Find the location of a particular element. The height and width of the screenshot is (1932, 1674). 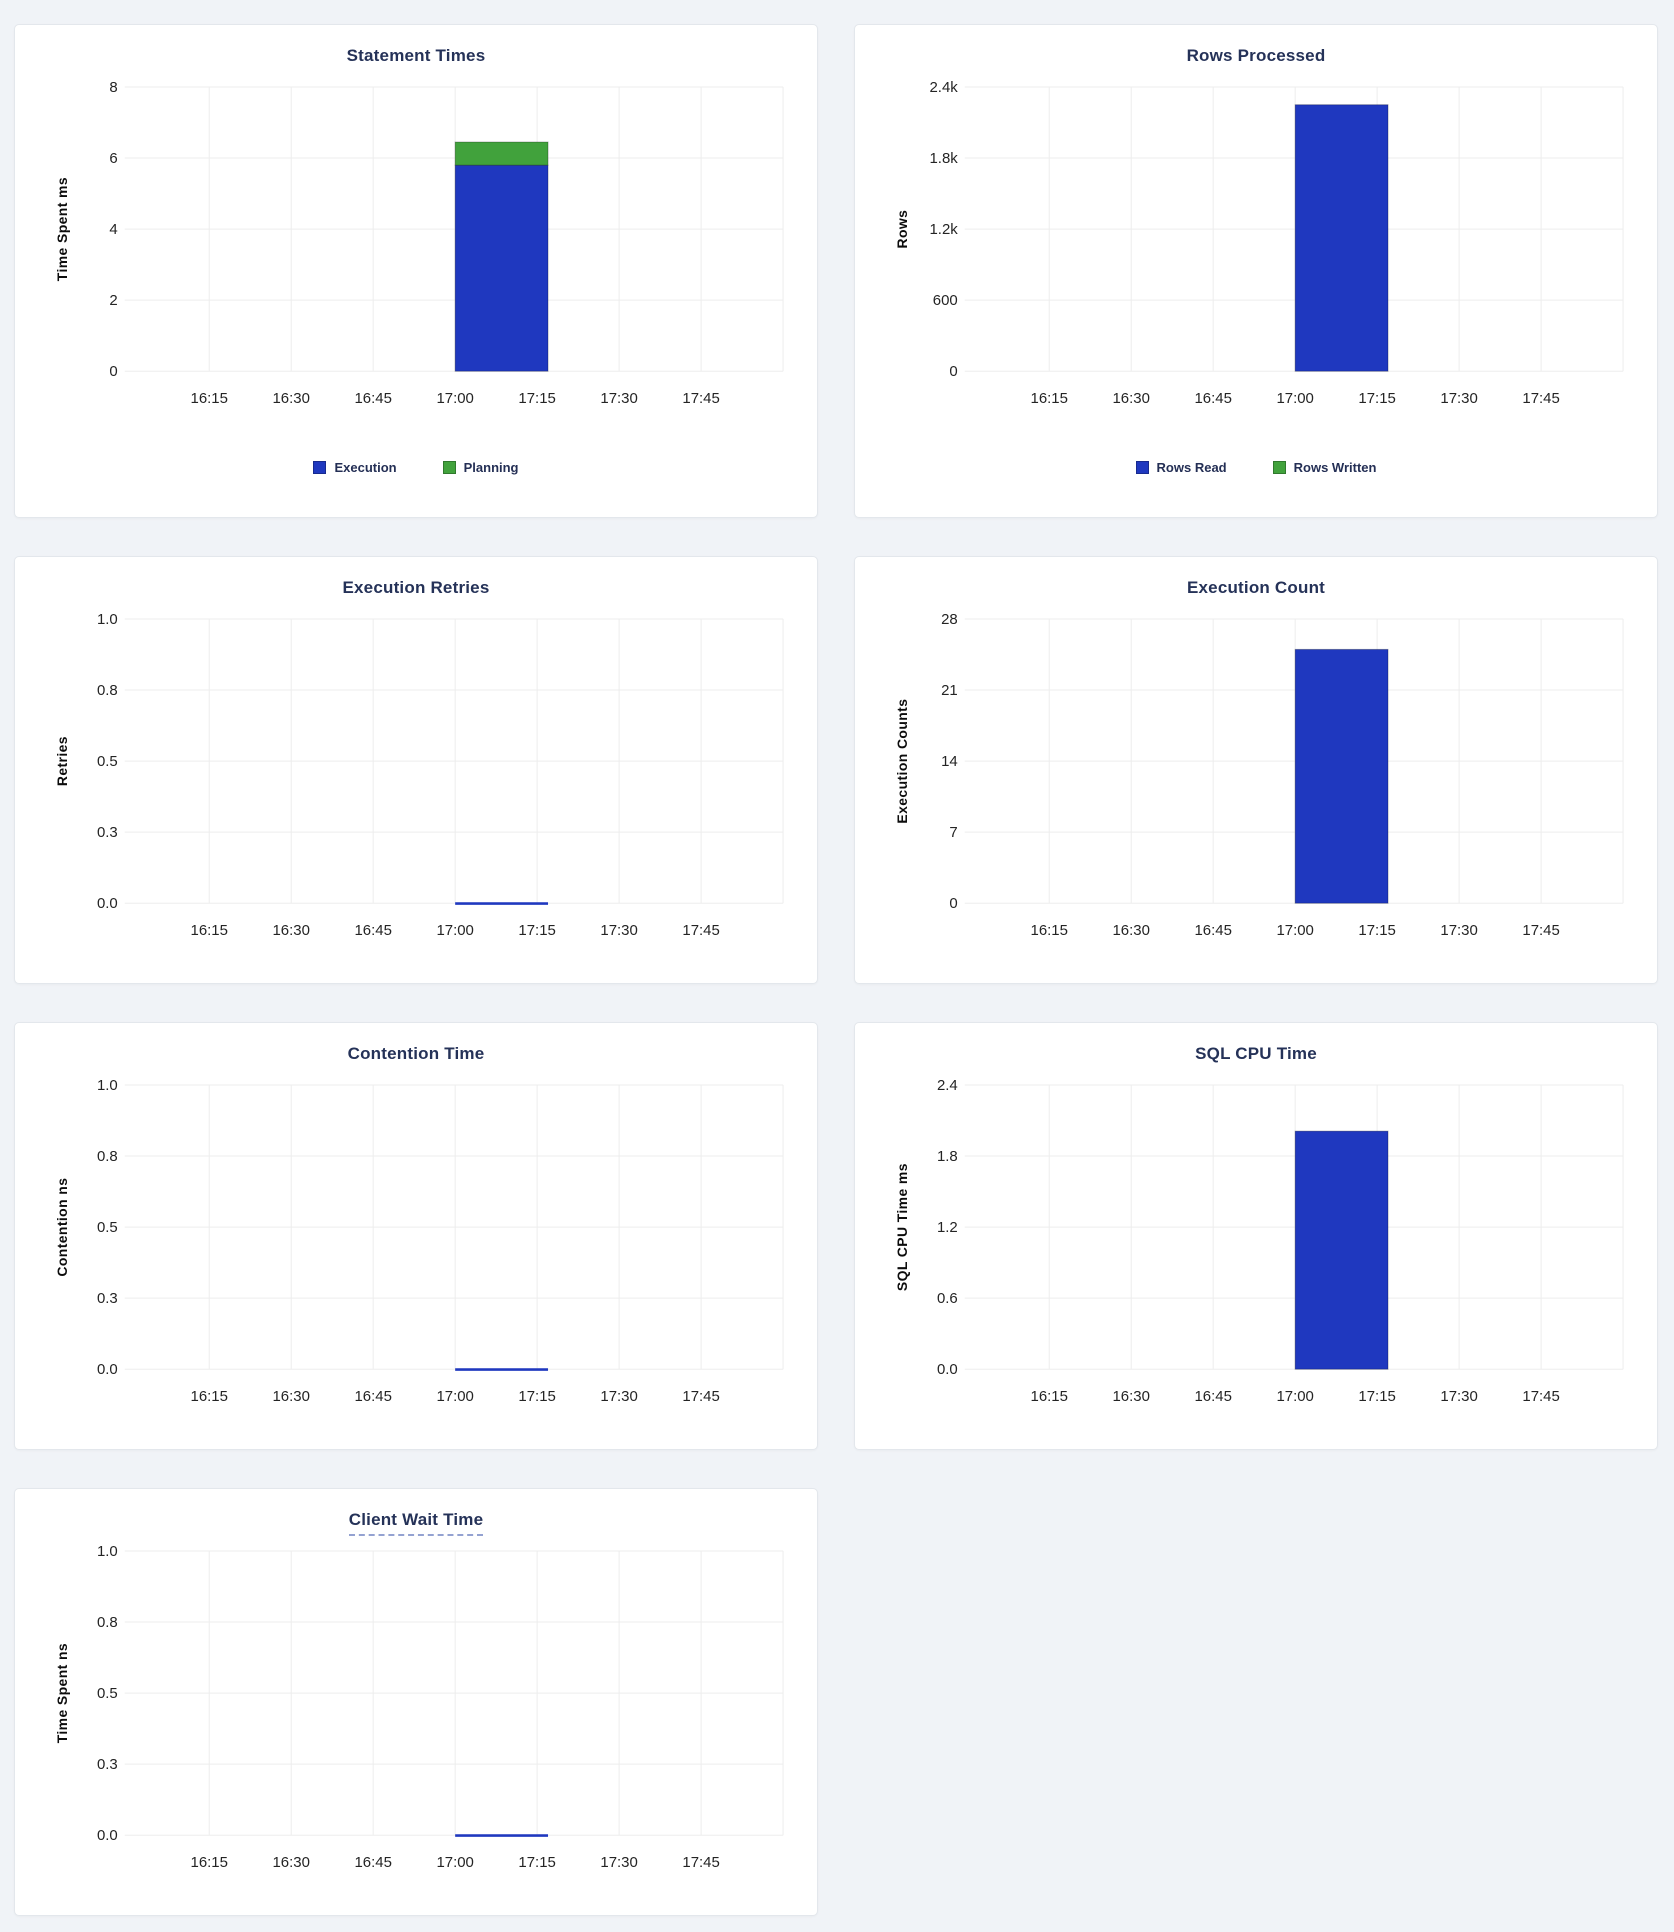

chart-title-statement-times: Statement Times is located at coordinates (416, 56).